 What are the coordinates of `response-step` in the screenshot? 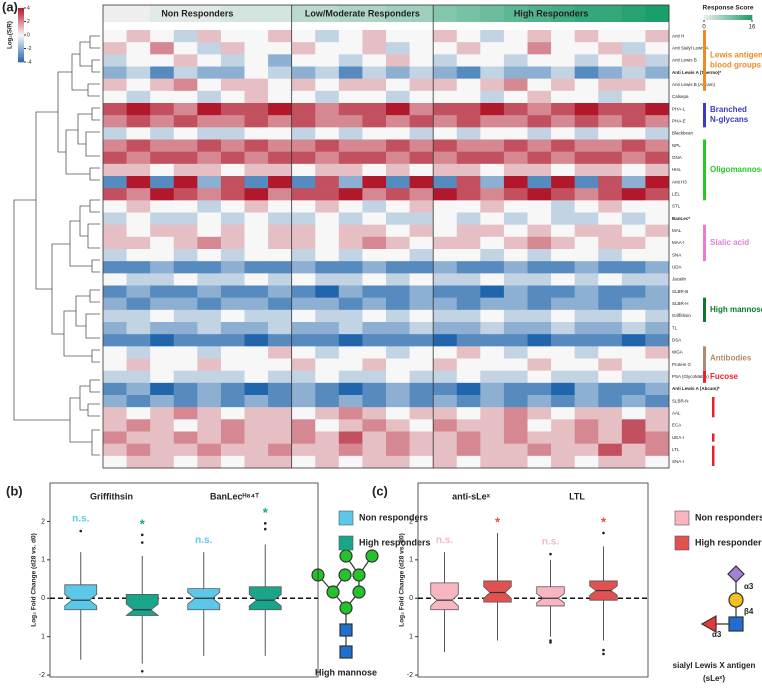 It's located at (729, 17).